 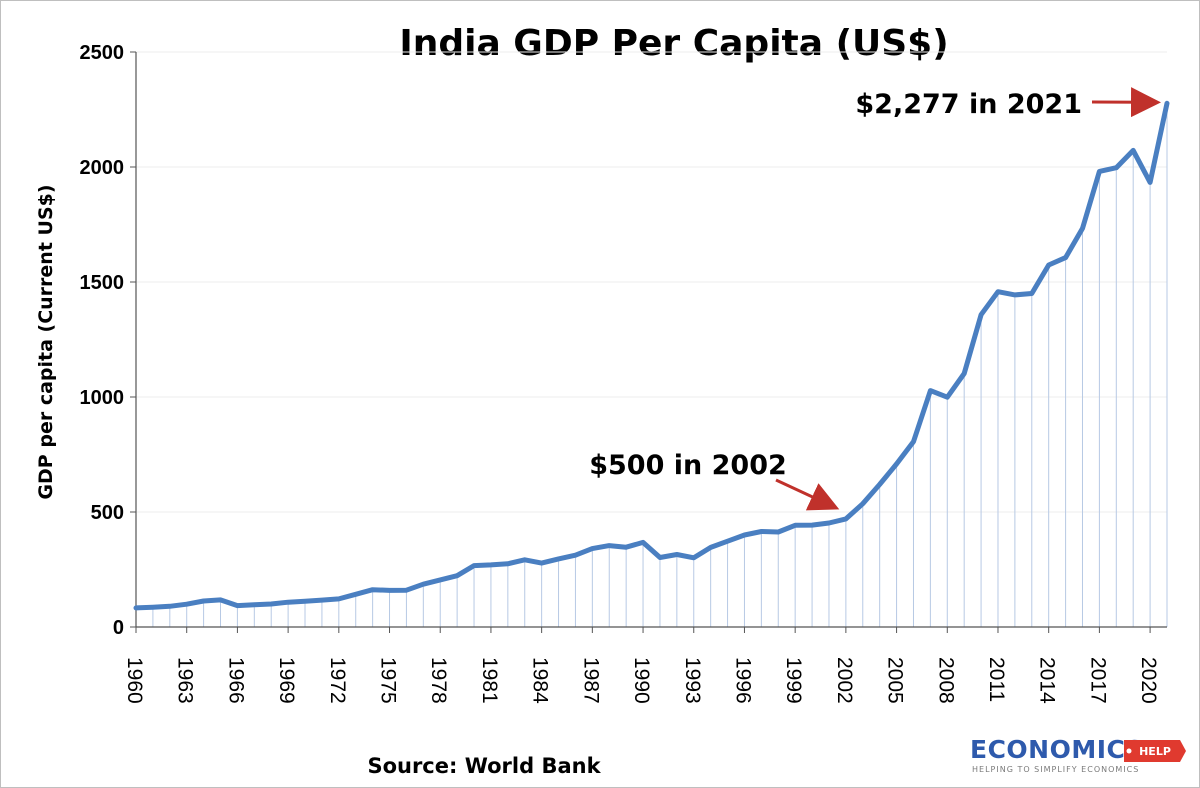 I want to click on logo-tagline: HELPING TO SIMPLIFY ECONOMICS, so click(x=1055, y=769).